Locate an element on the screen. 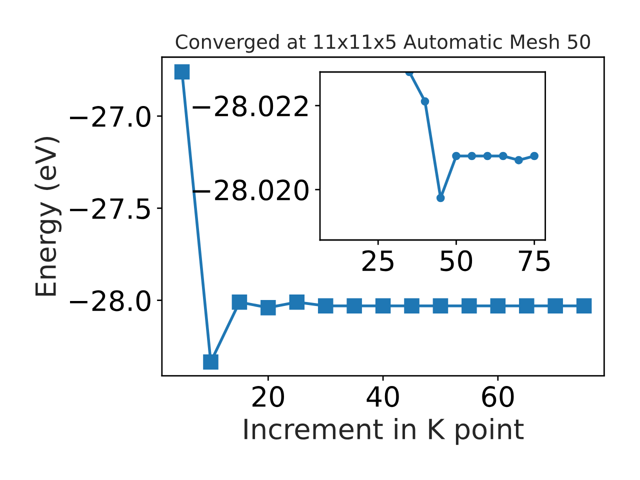 The width and height of the screenshot is (640, 480). x-tick-label: 20 is located at coordinates (268, 397).